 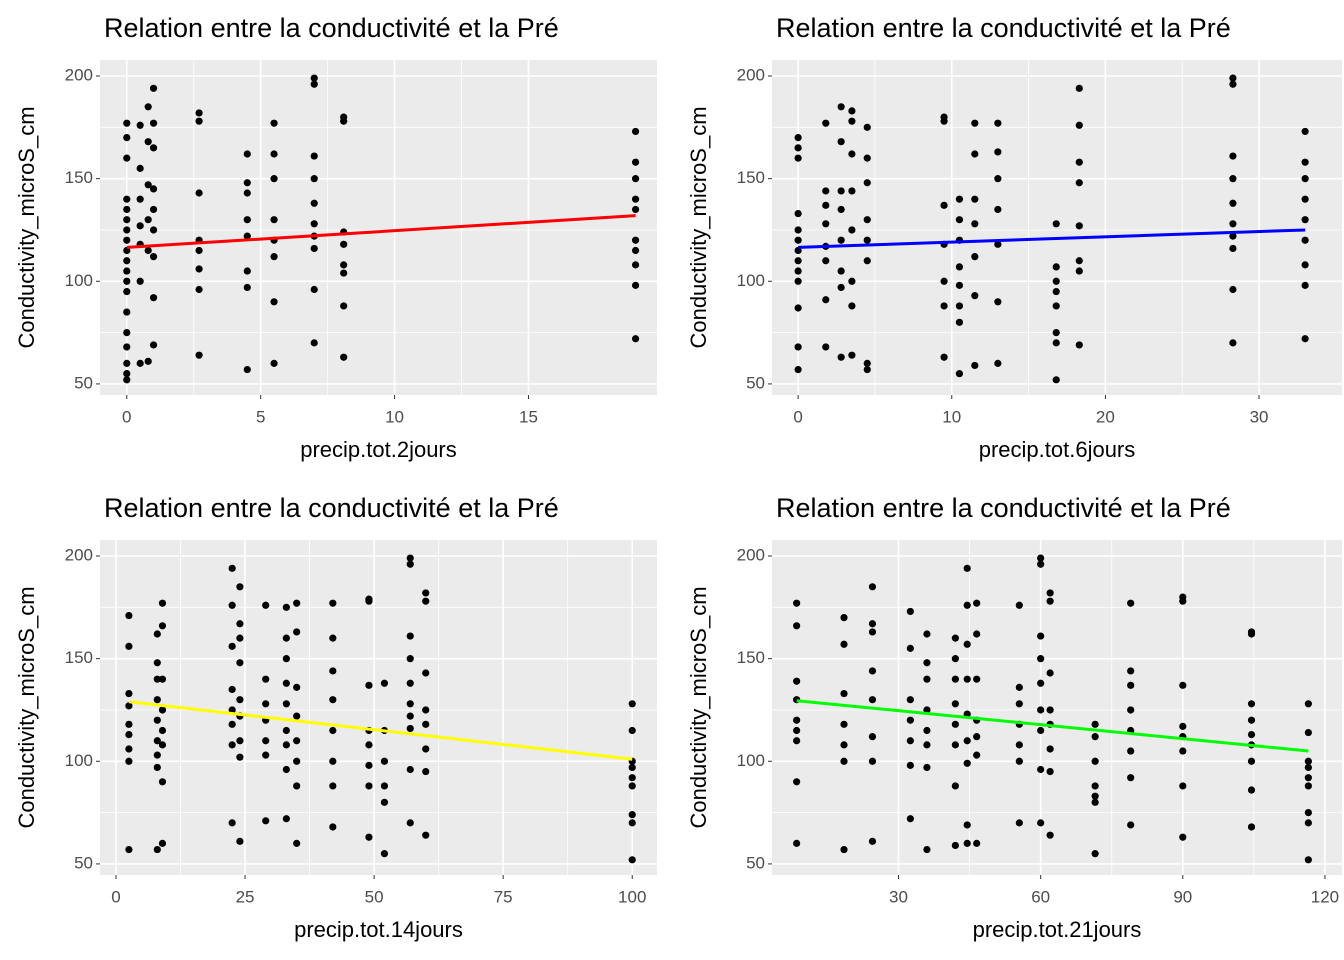 What do you see at coordinates (1325, 896) in the screenshot?
I see `x-tick-label: 120` at bounding box center [1325, 896].